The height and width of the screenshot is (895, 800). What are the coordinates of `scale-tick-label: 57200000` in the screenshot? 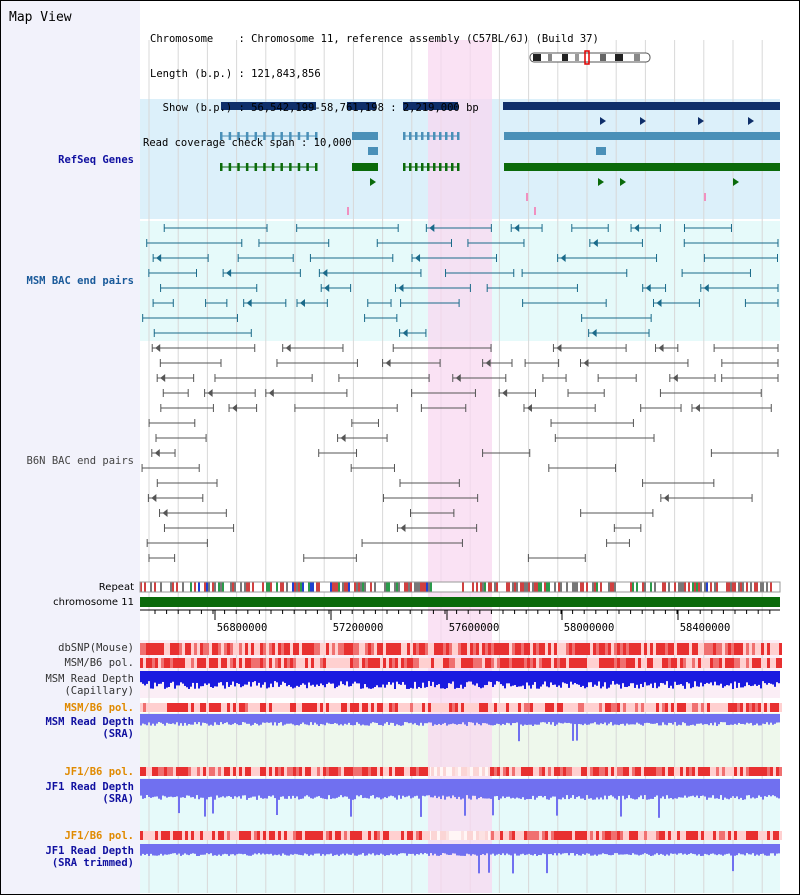 It's located at (358, 628).